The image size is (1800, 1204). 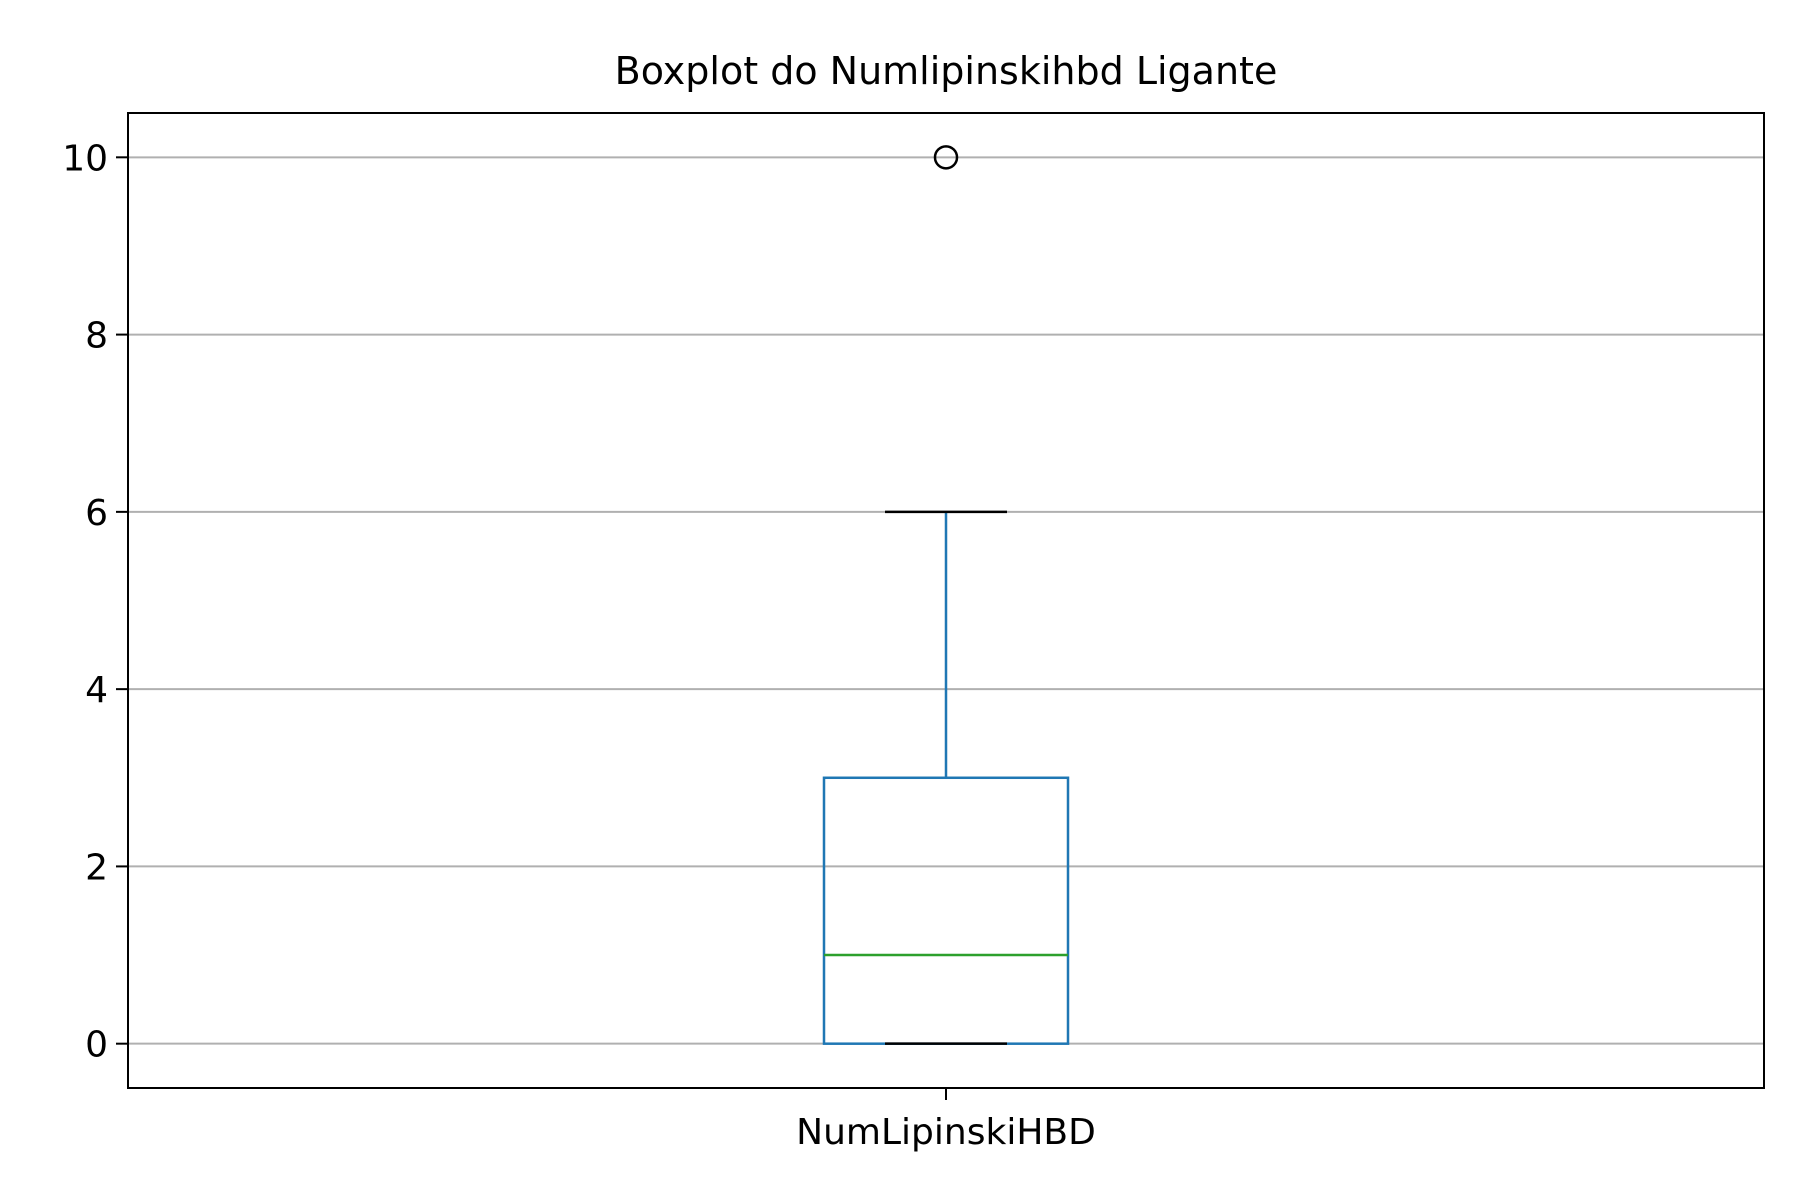 What do you see at coordinates (96, 336) in the screenshot?
I see `y-tick-label: 8` at bounding box center [96, 336].